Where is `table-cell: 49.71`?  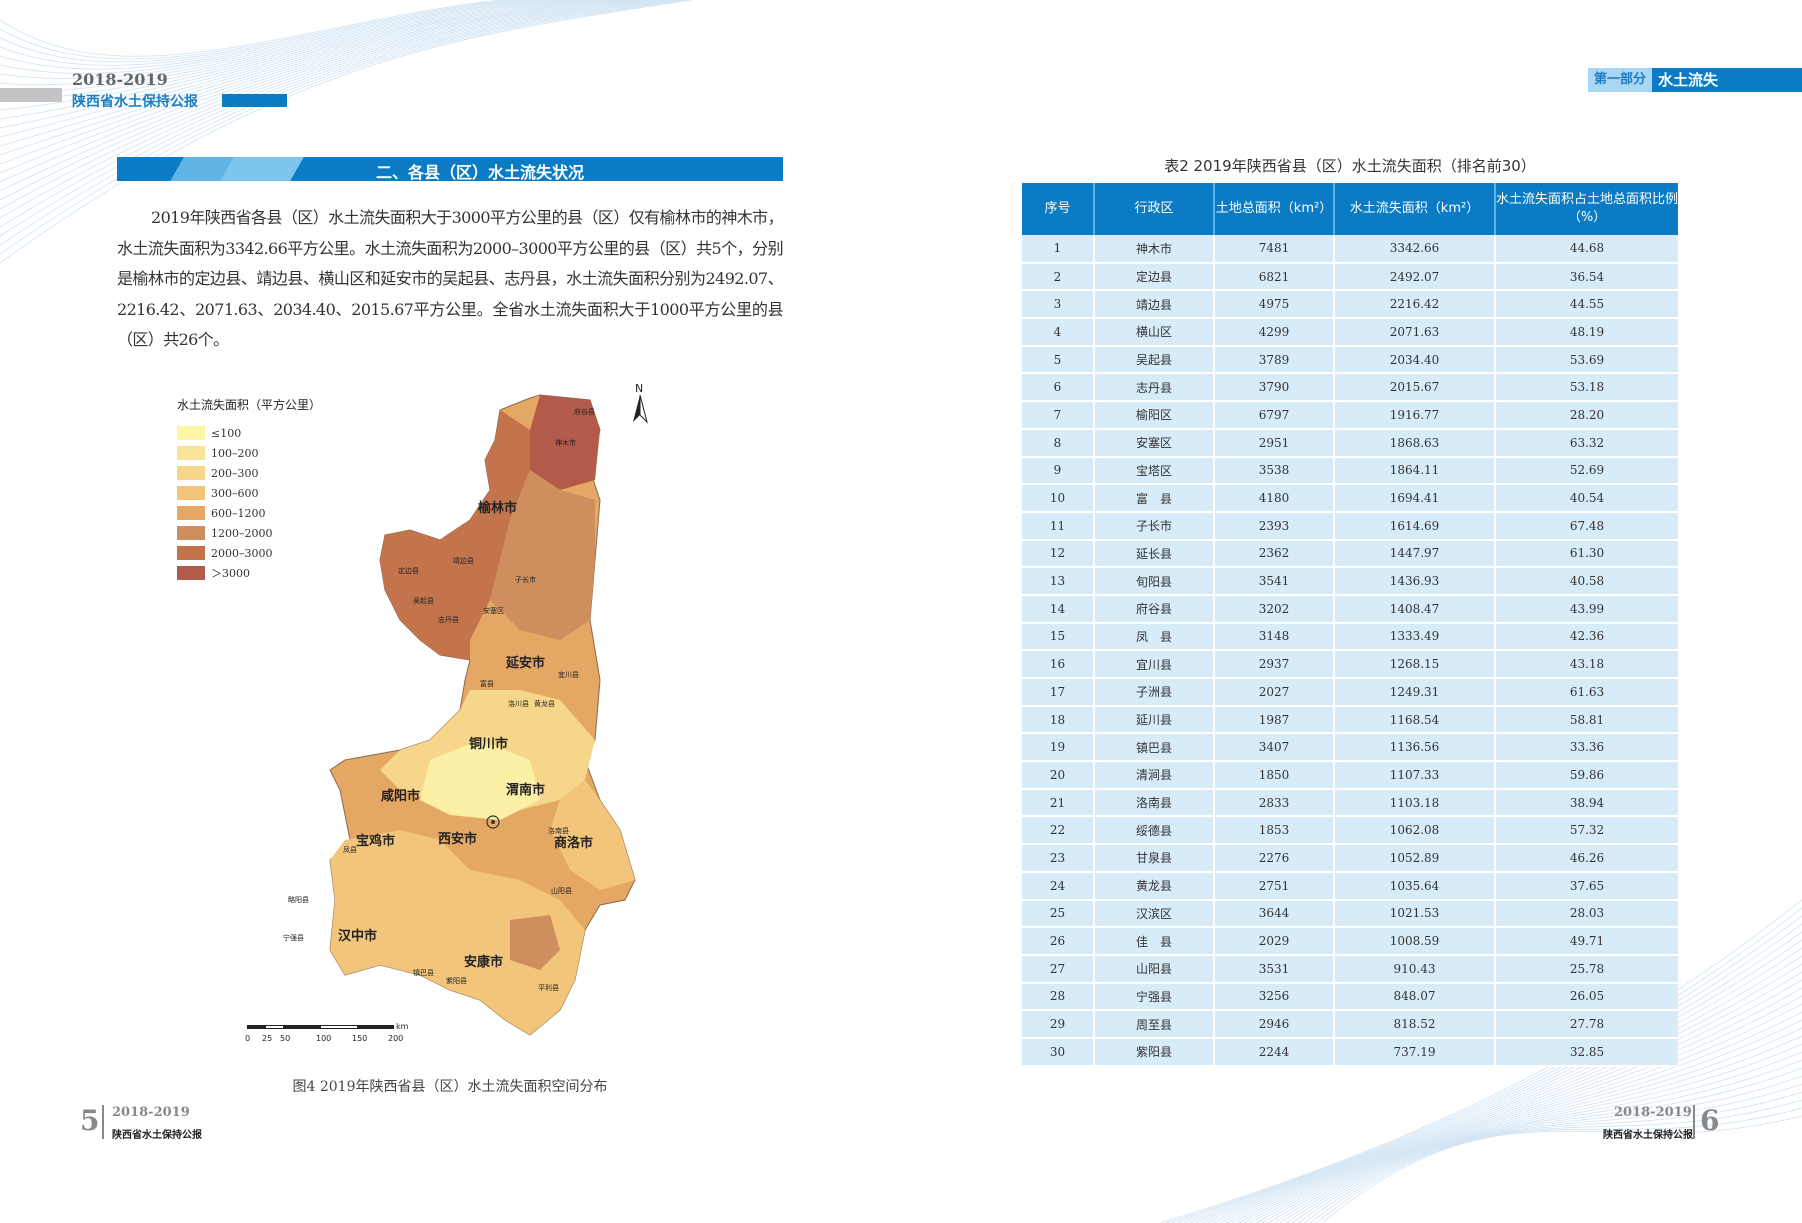 table-cell: 49.71 is located at coordinates (1586, 941).